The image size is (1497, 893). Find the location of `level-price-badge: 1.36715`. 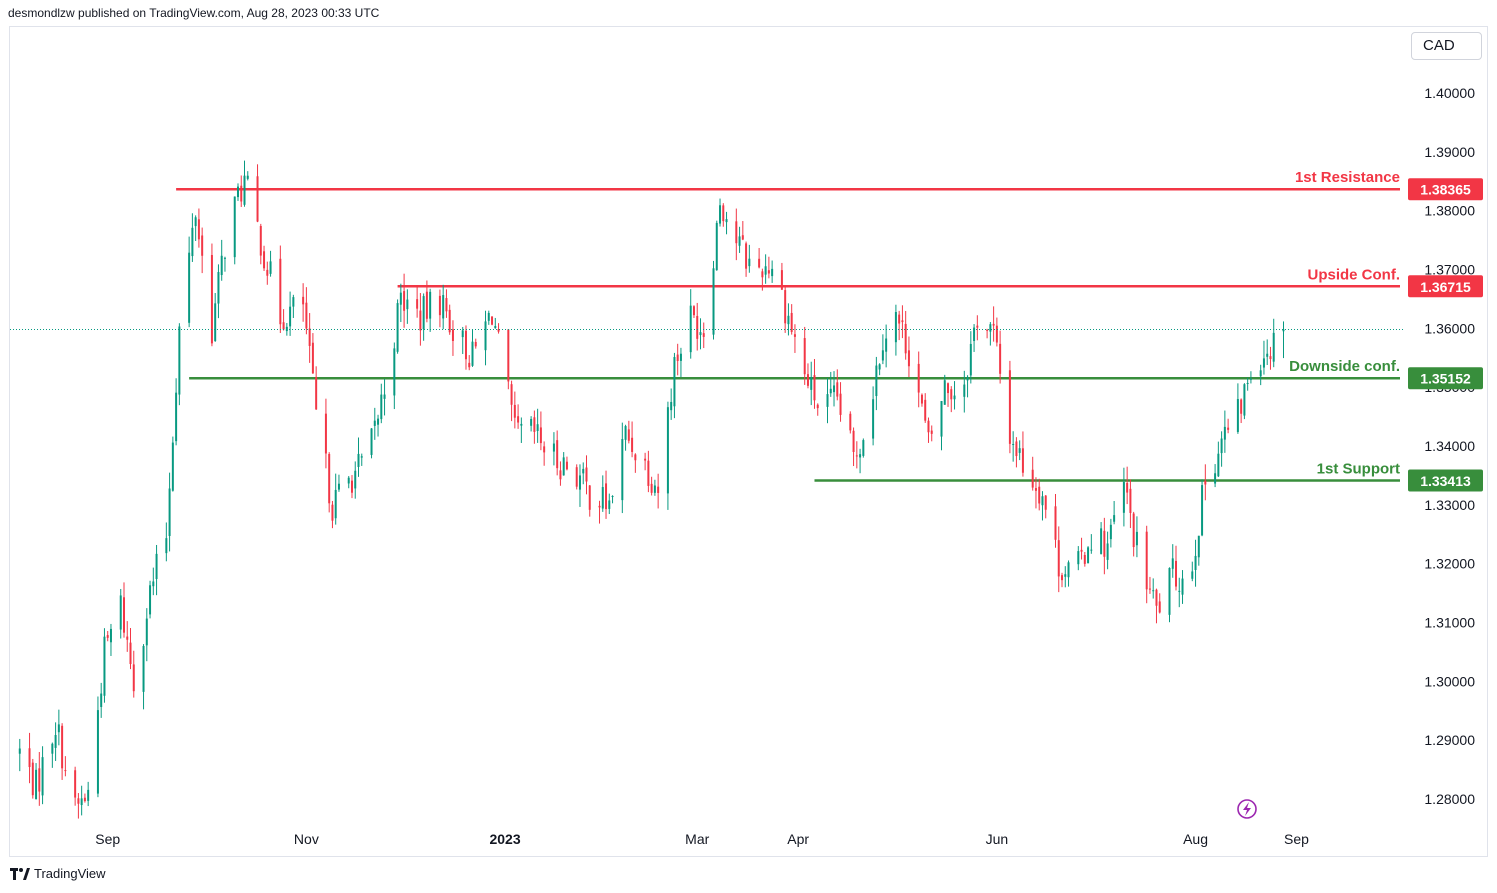

level-price-badge: 1.36715 is located at coordinates (1445, 286).